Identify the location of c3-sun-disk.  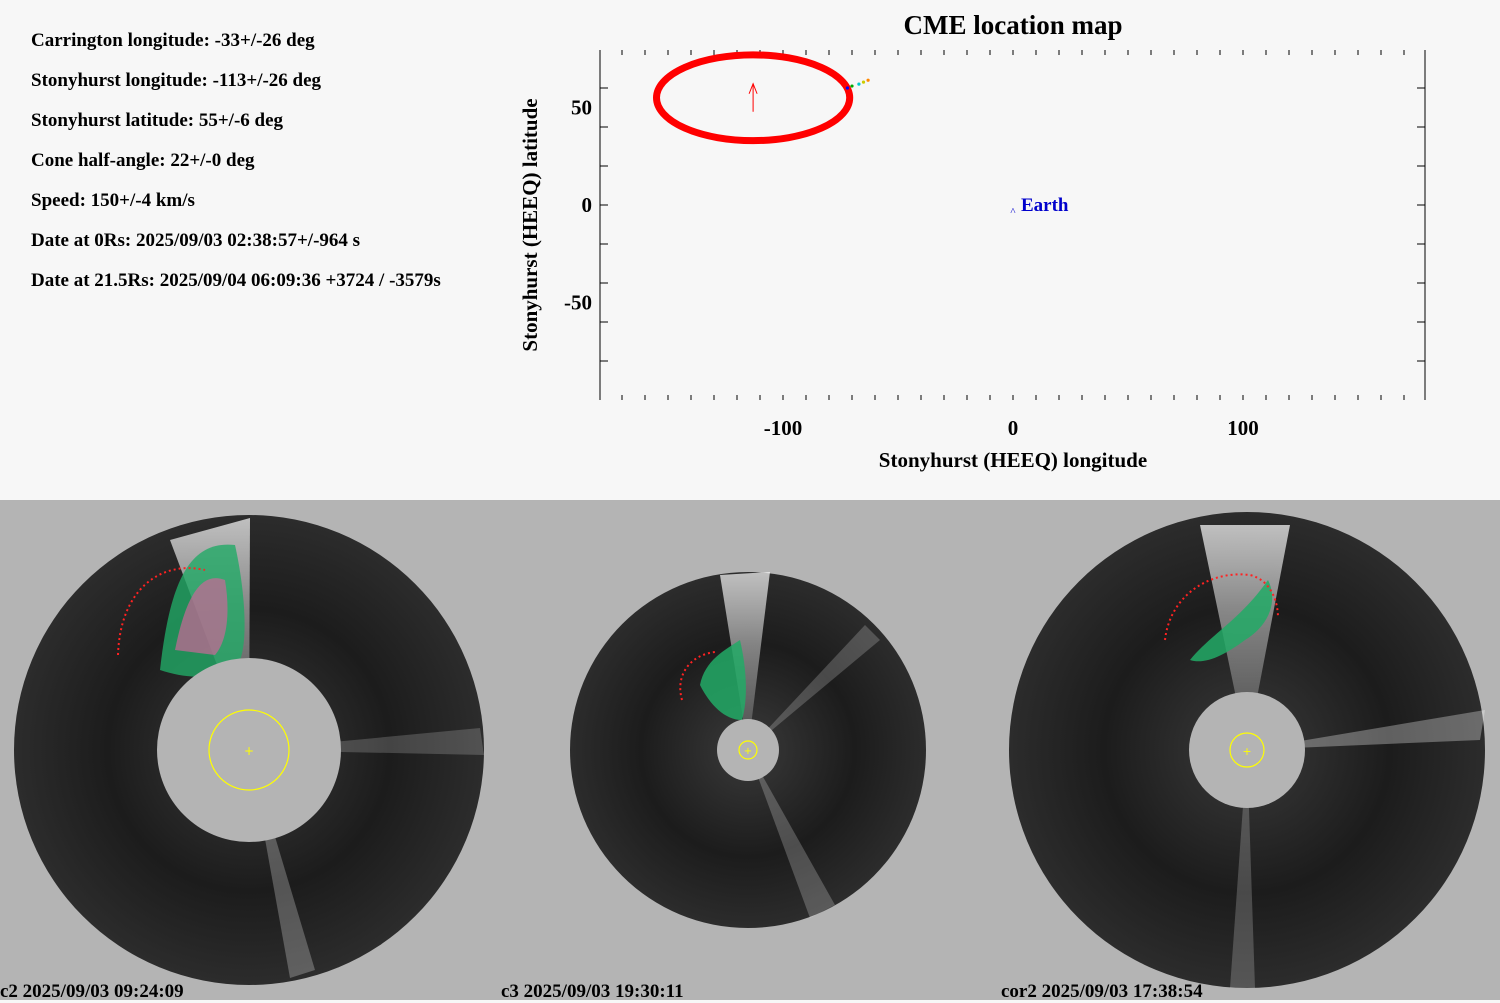
(748, 750).